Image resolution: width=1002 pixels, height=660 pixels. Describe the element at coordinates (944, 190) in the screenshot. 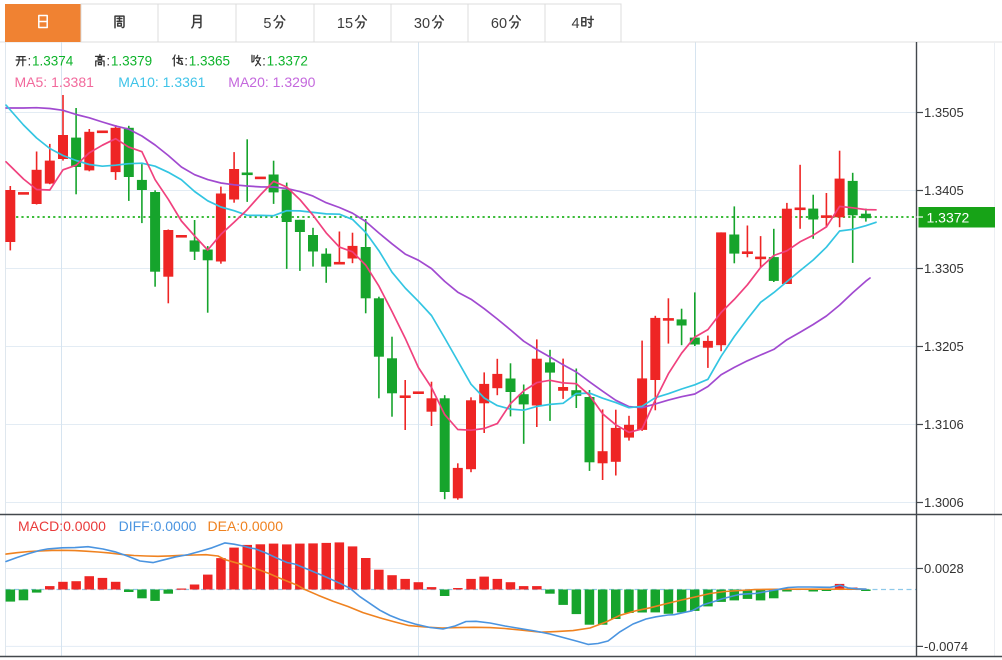

I see `svg-text: 1.3405` at that location.